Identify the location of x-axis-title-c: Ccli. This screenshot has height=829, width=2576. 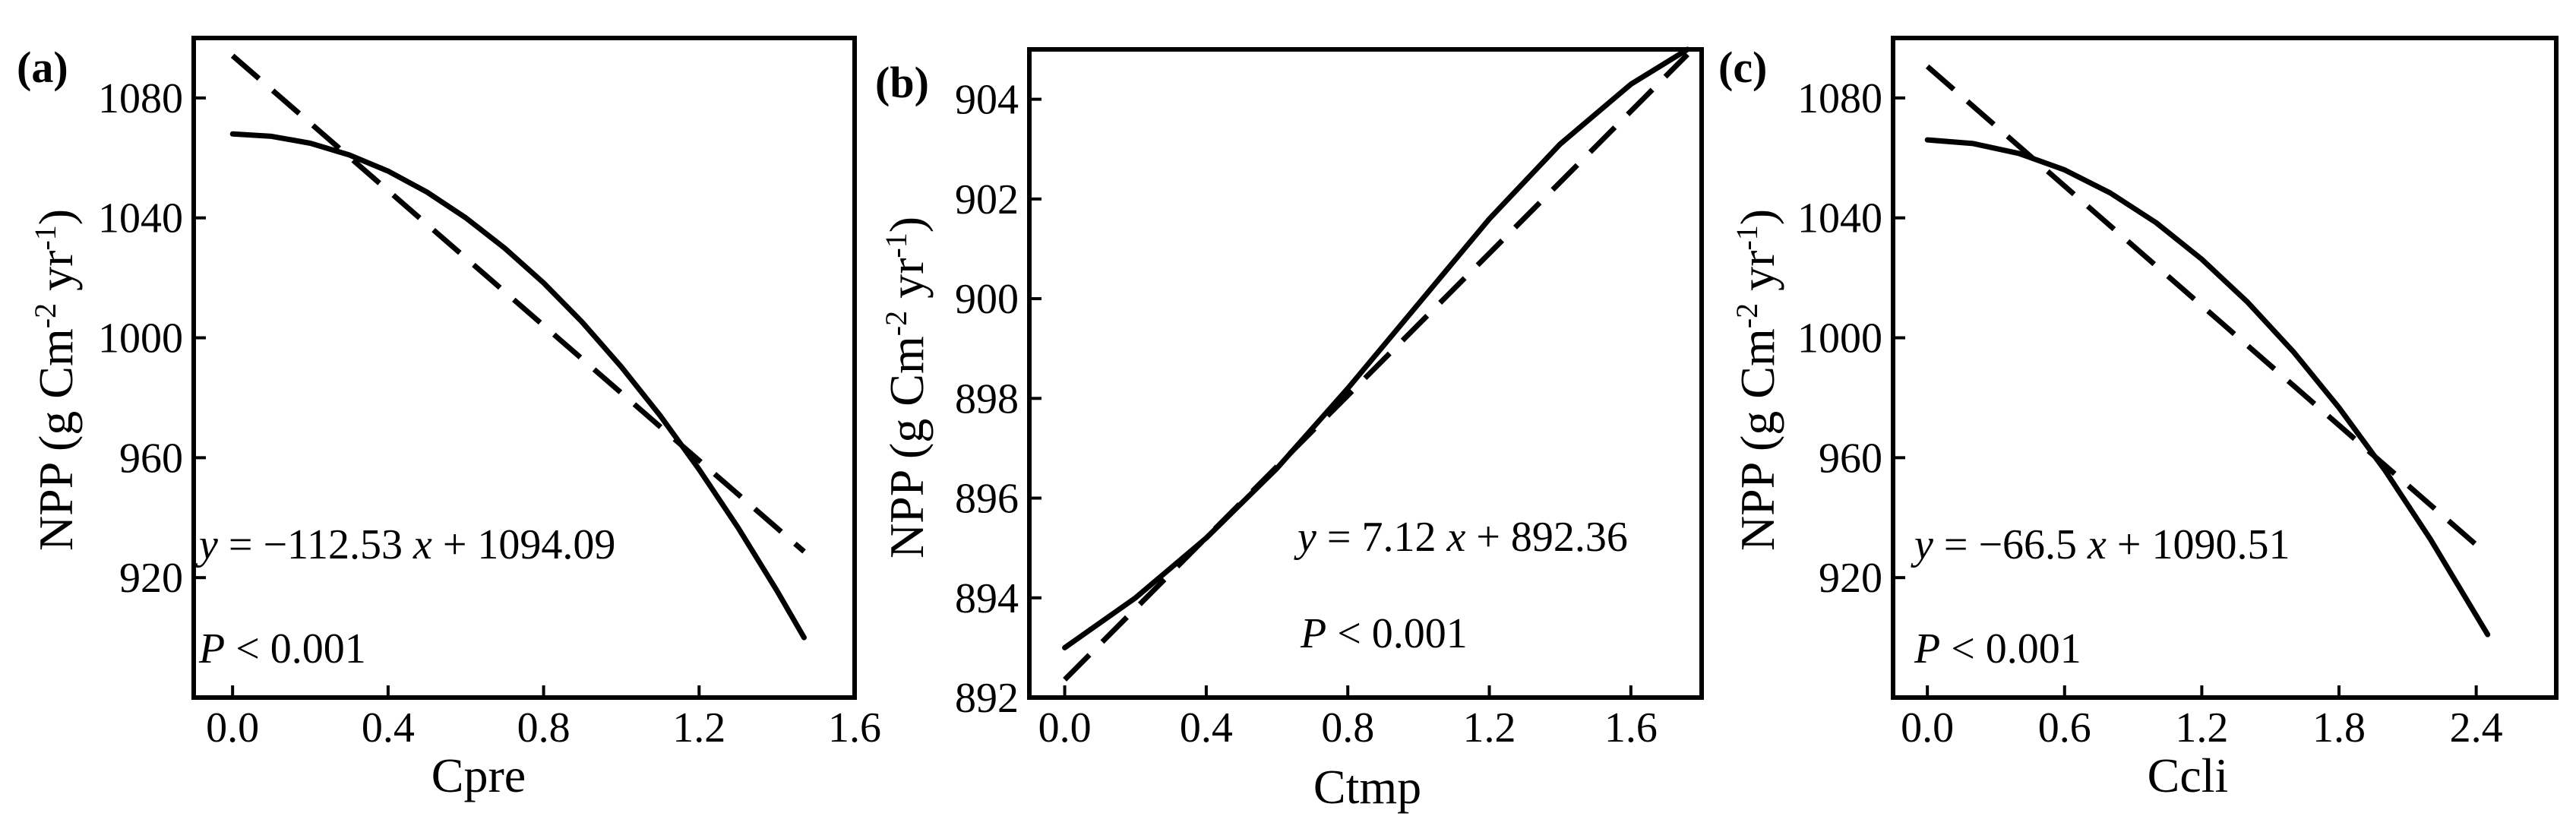
(2188, 775).